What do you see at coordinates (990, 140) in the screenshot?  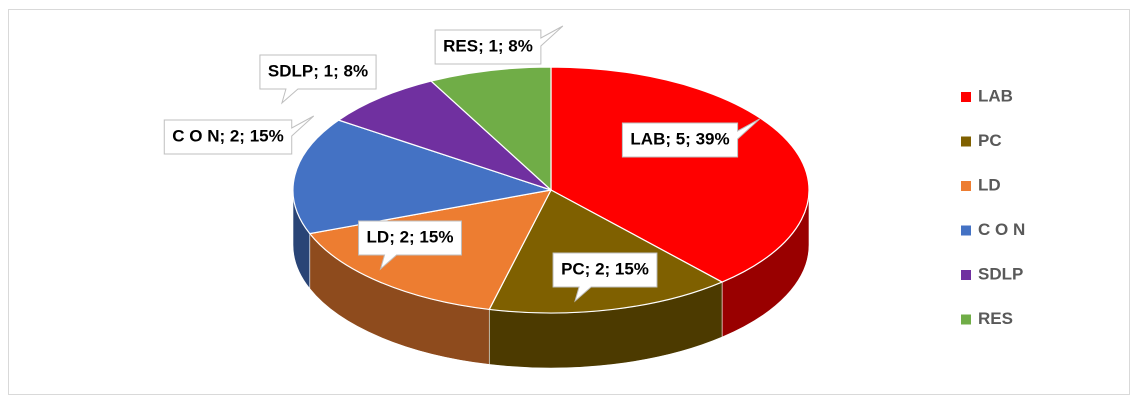 I see `legend-label: PC` at bounding box center [990, 140].